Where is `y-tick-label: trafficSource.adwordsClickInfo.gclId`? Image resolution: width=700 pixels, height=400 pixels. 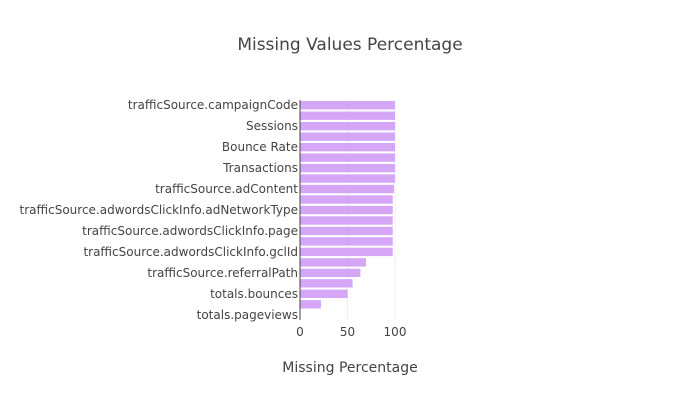
y-tick-label: trafficSource.adwordsClickInfo.gclId is located at coordinates (190, 252).